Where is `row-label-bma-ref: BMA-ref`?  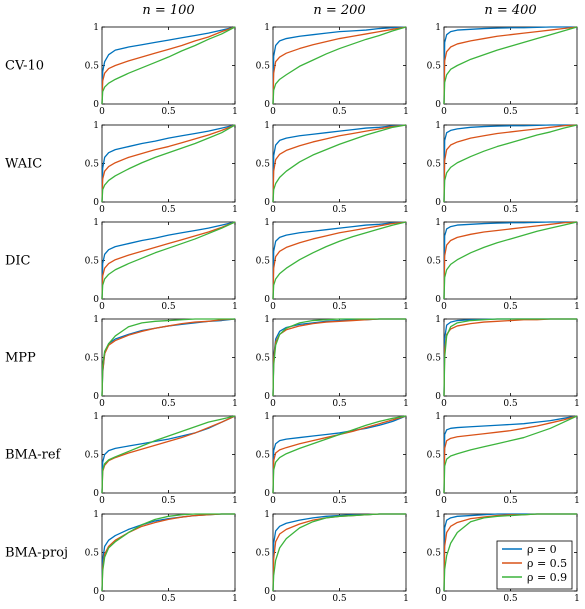
row-label-bma-ref: BMA-ref is located at coordinates (33, 455).